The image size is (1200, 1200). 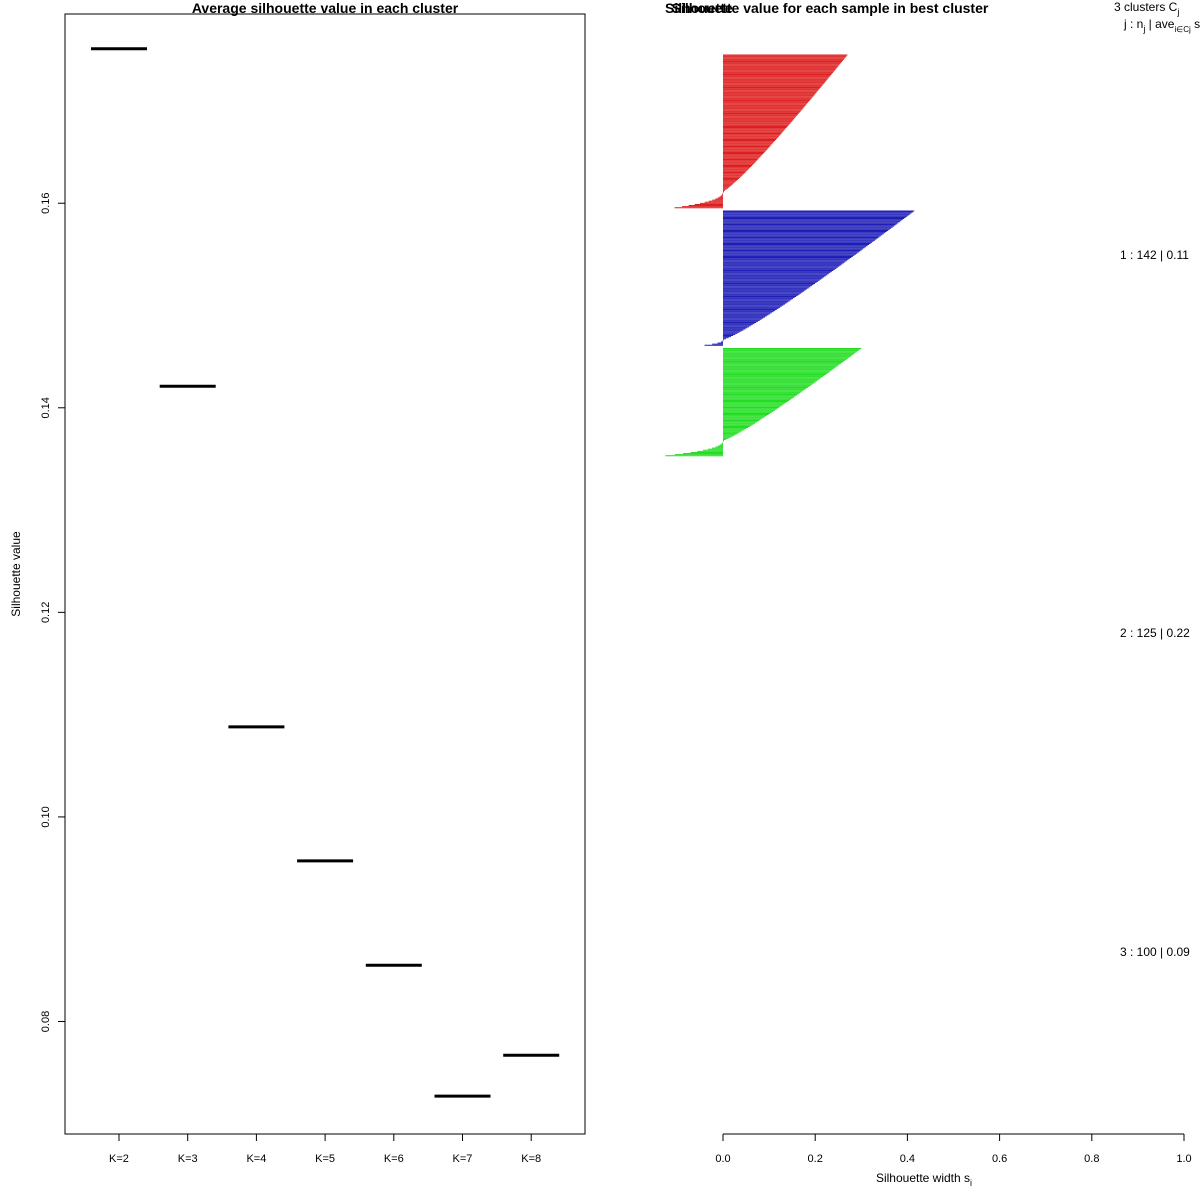 What do you see at coordinates (46, 407) in the screenshot?
I see `left-y-tick-label: 0.14` at bounding box center [46, 407].